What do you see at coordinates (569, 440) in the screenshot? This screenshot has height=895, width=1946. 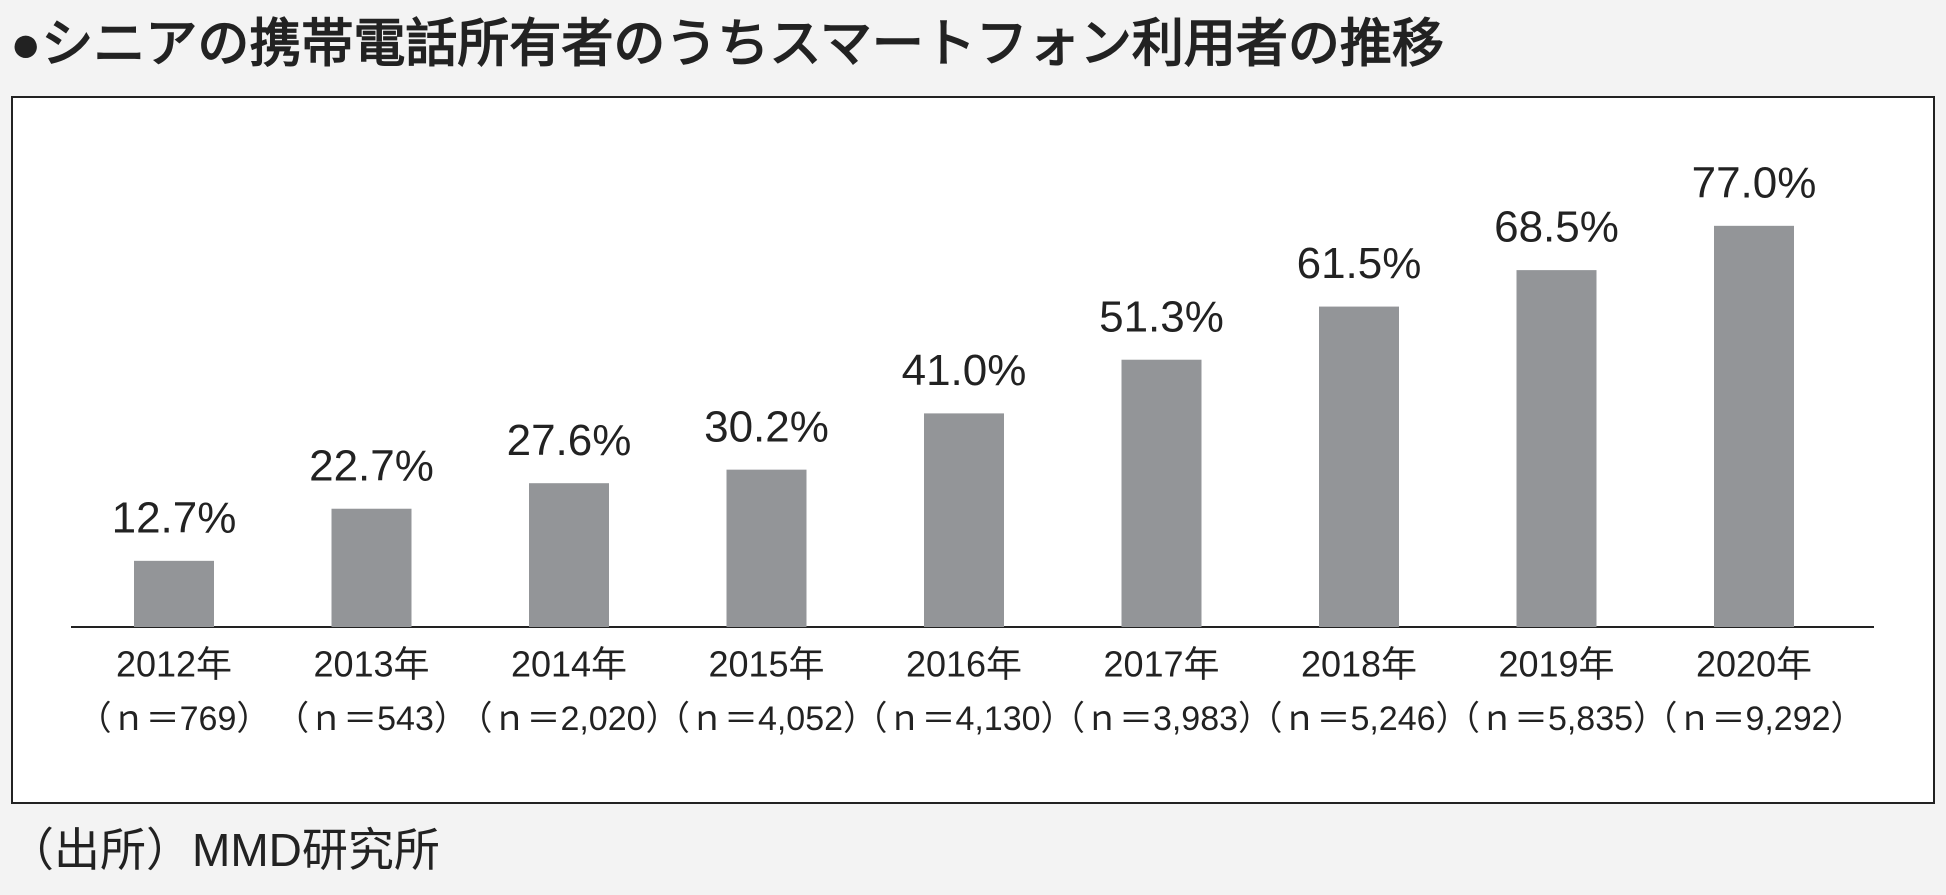 I see `value-label: 27.6%` at bounding box center [569, 440].